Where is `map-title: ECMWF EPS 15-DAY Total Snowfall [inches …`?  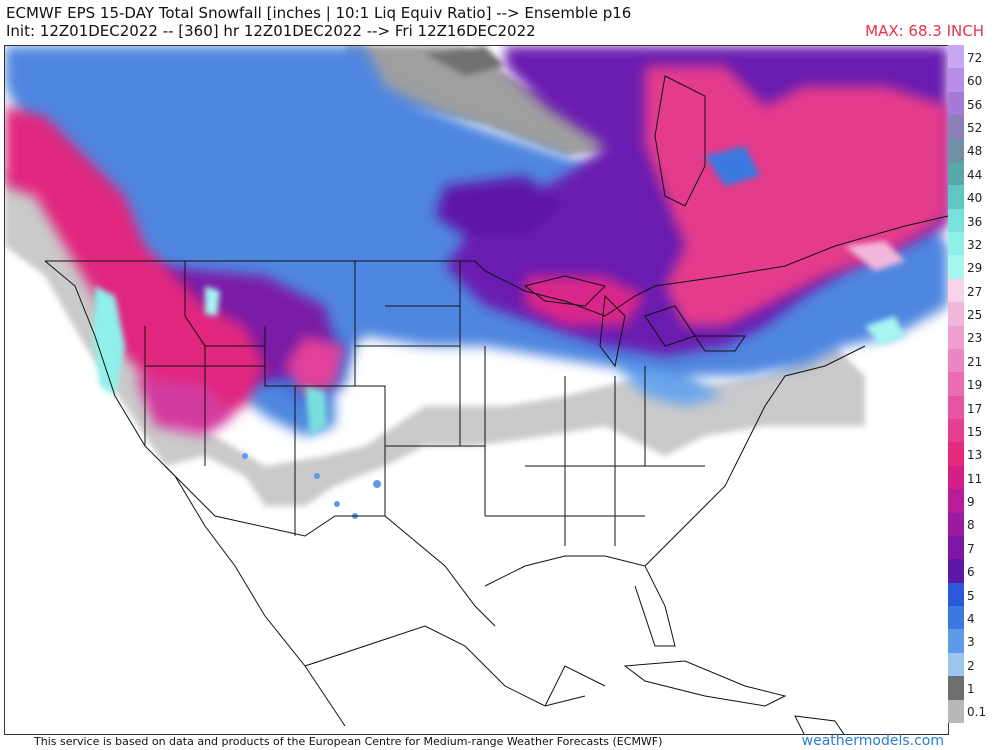 map-title: ECMWF EPS 15-DAY Total Snowfall [inches … is located at coordinates (319, 13).